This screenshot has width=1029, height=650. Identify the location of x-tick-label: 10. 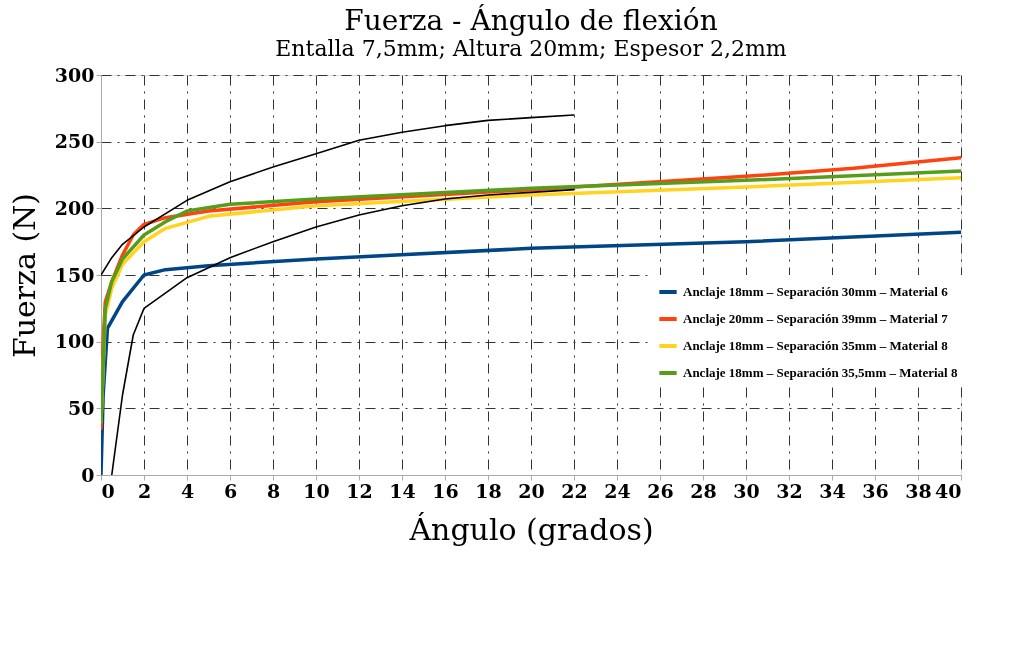
(316, 490).